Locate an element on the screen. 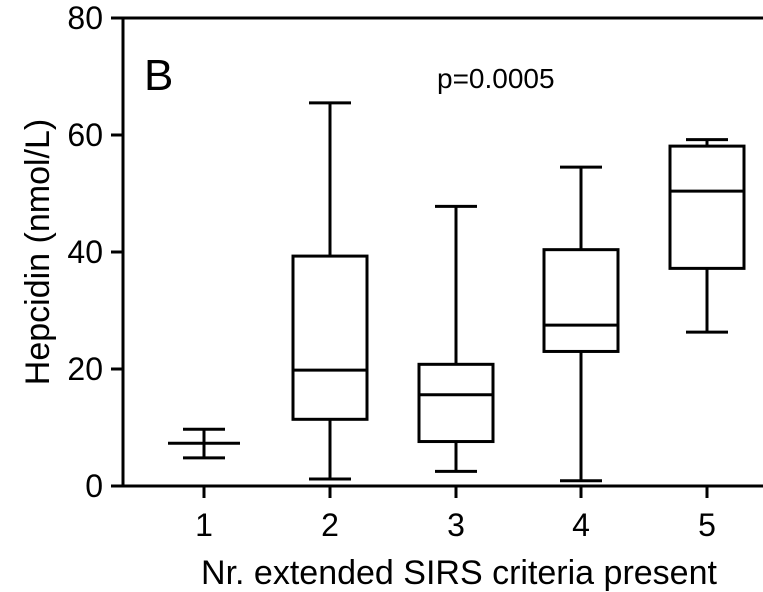  y-tick-label: 20 is located at coordinates (85, 369).